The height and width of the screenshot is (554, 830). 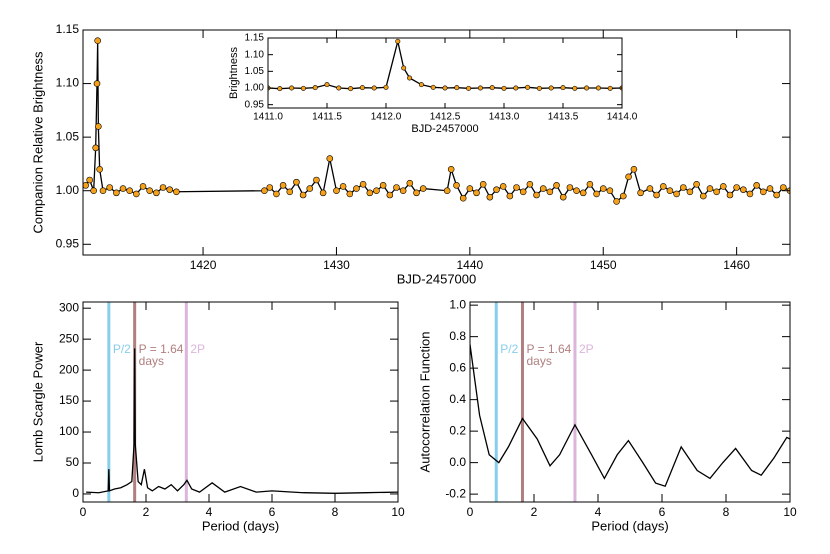 I want to click on x-tick-label: 1412.5, so click(x=445, y=117).